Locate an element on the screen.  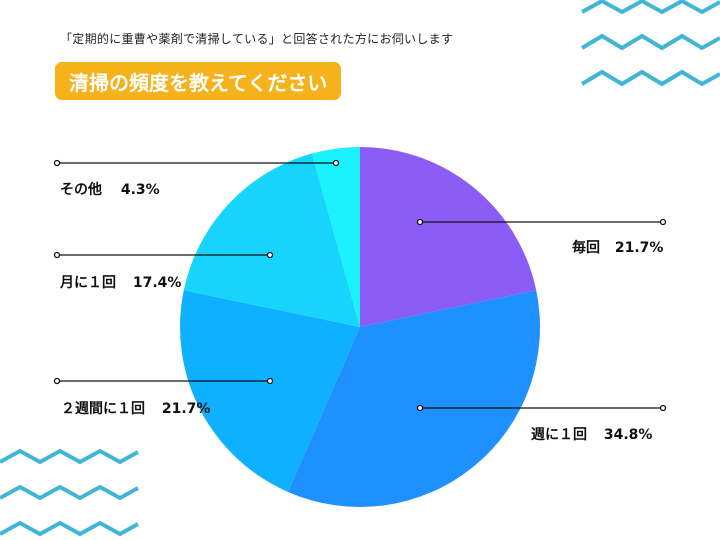
pie-slice-biweekly is located at coordinates (270, 391).